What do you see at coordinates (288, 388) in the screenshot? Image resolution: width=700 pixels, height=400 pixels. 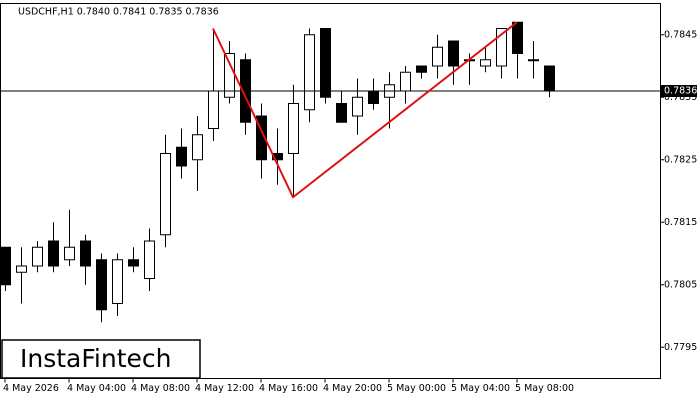 I see `x-tick-label: 4 May 16:00` at bounding box center [288, 388].